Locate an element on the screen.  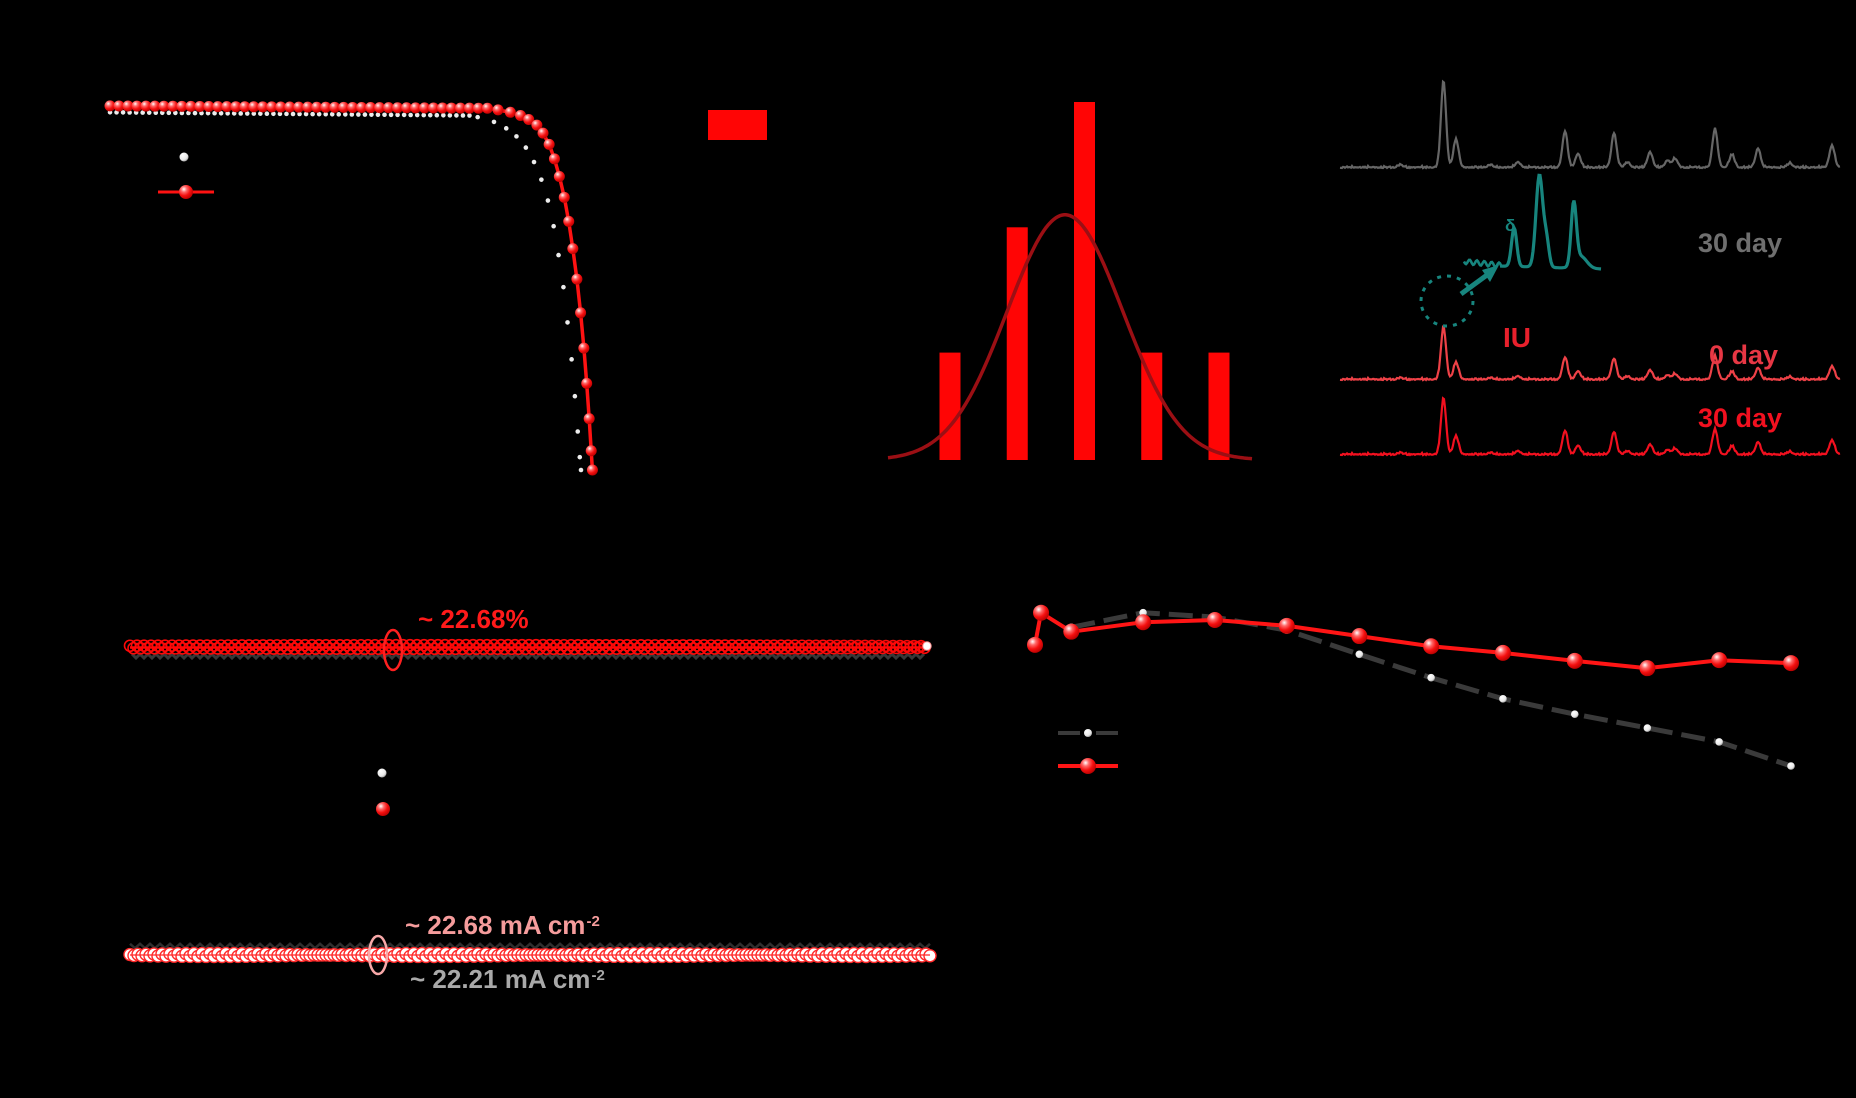
jsc-control-annotation-sup: -2 is located at coordinates (598, 975).